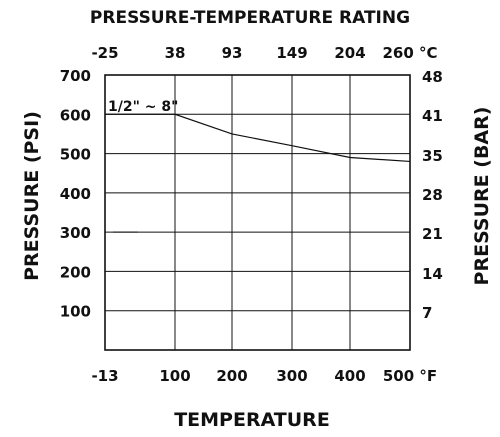  I want to click on right-axis-title: PRESSURE (BAR), so click(482, 196).